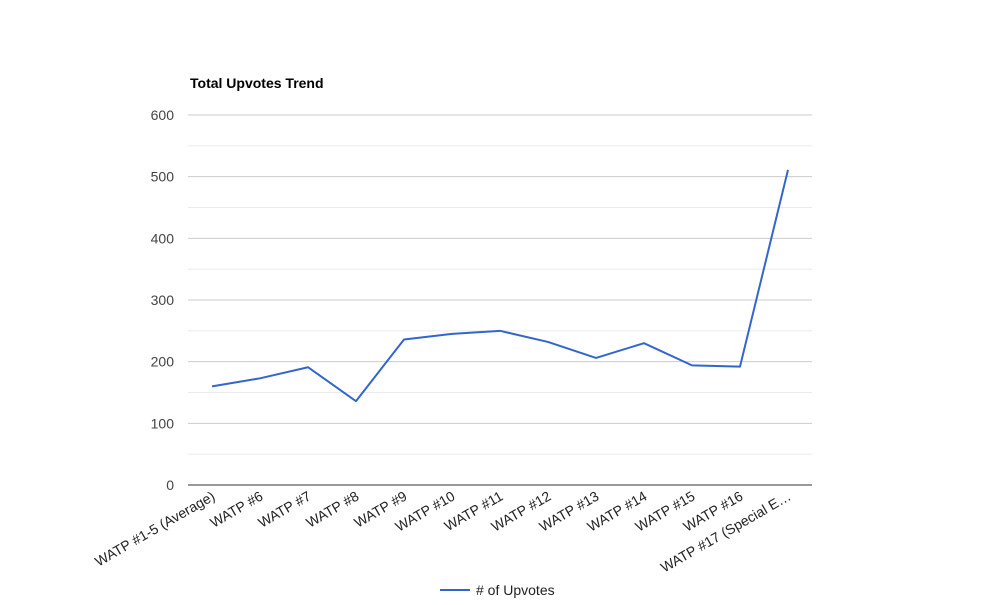  I want to click on y-tick-label: 400, so click(163, 238).